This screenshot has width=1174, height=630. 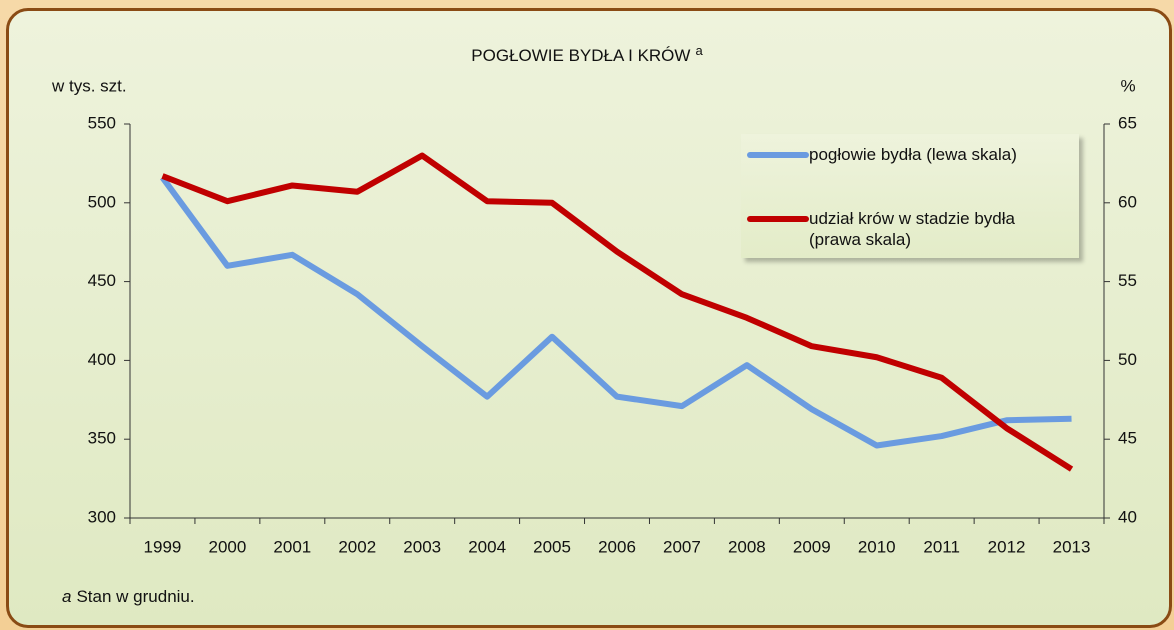 I want to click on footnote: a Stan w grudniu., so click(x=128, y=596).